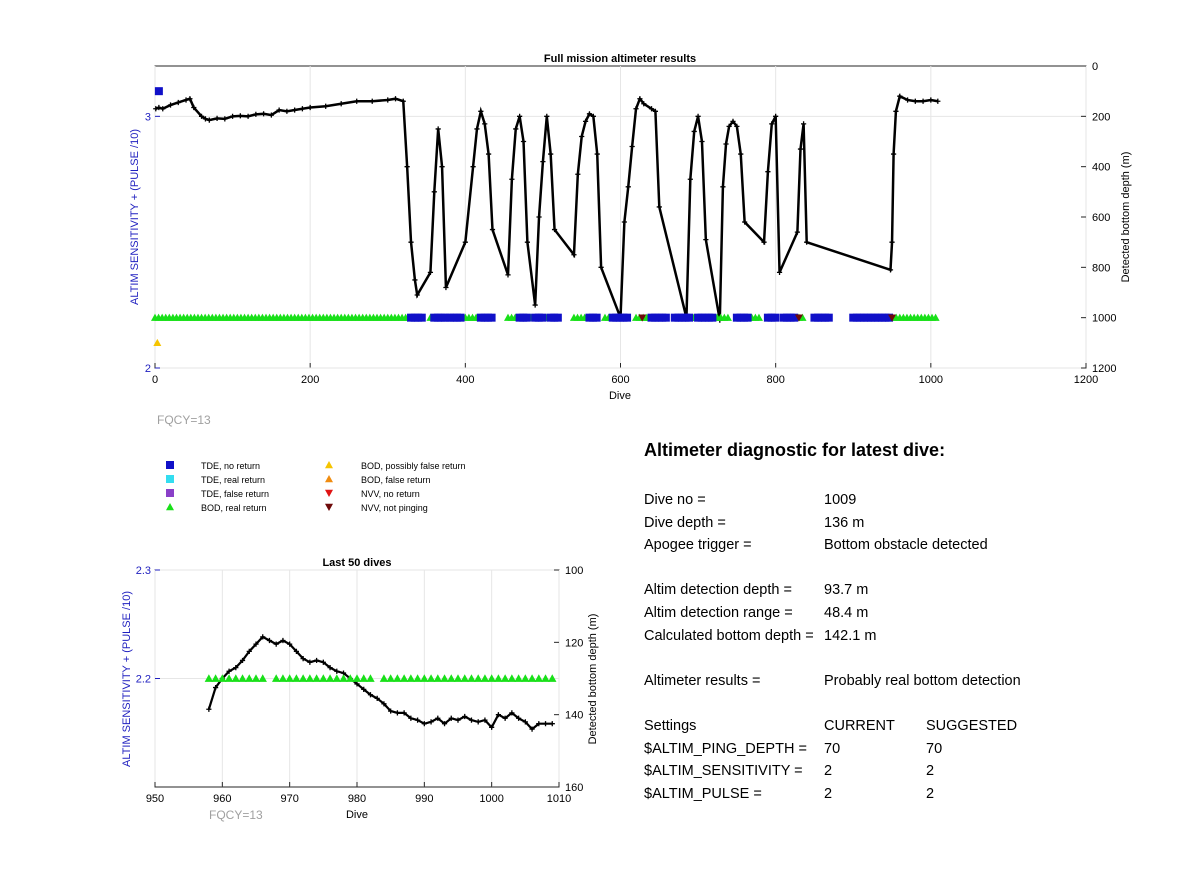  What do you see at coordinates (775, 380) in the screenshot?
I see `x-tick-label: 800` at bounding box center [775, 380].